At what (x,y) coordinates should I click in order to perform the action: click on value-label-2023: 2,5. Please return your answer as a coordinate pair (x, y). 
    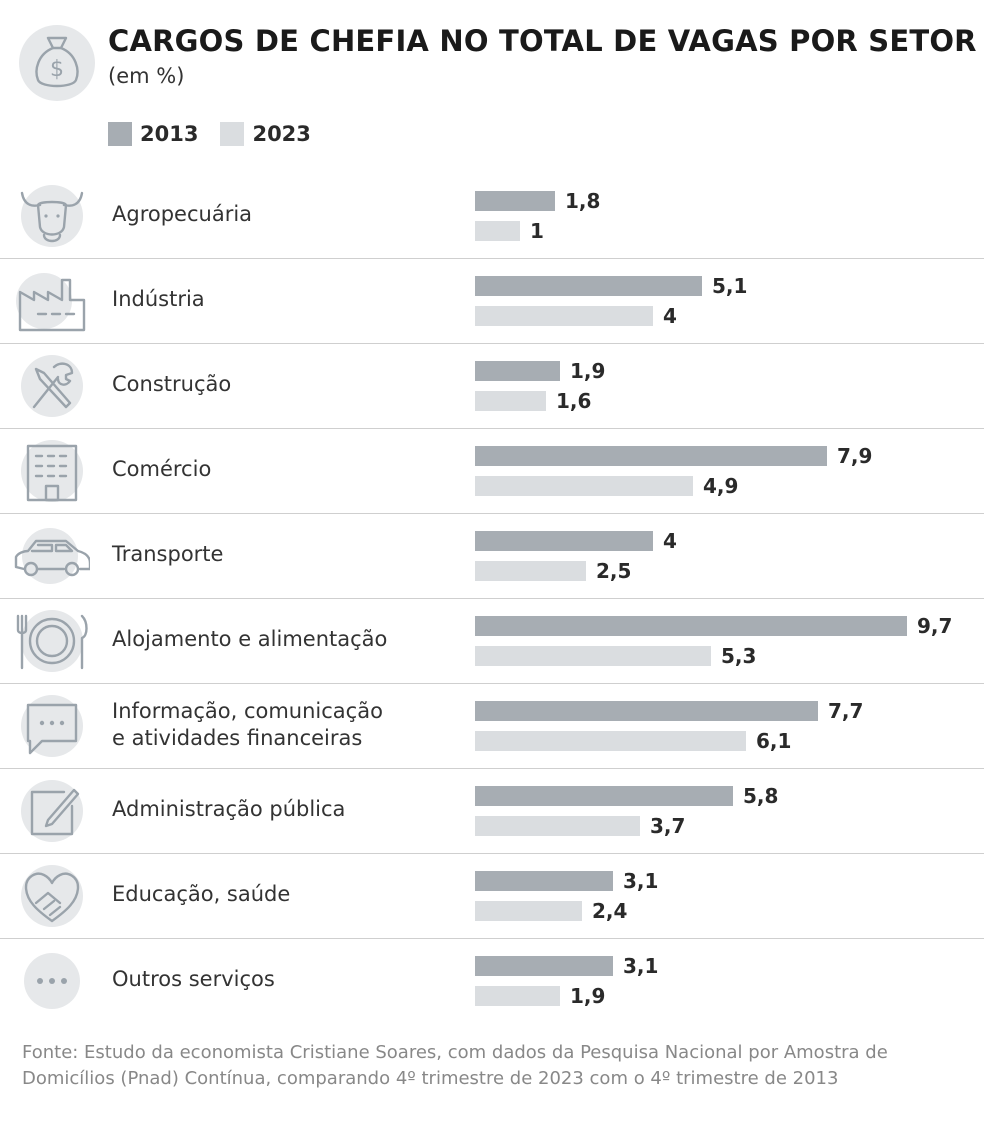
    Looking at the image, I should click on (614, 571).